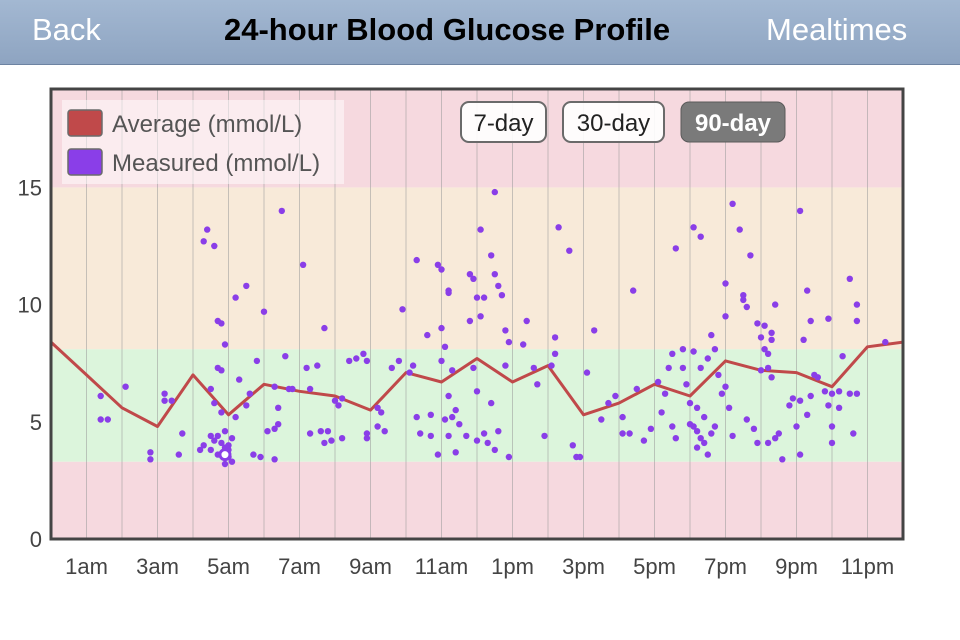 The height and width of the screenshot is (640, 960). What do you see at coordinates (30, 187) in the screenshot?
I see `y-tick-label: 15` at bounding box center [30, 187].